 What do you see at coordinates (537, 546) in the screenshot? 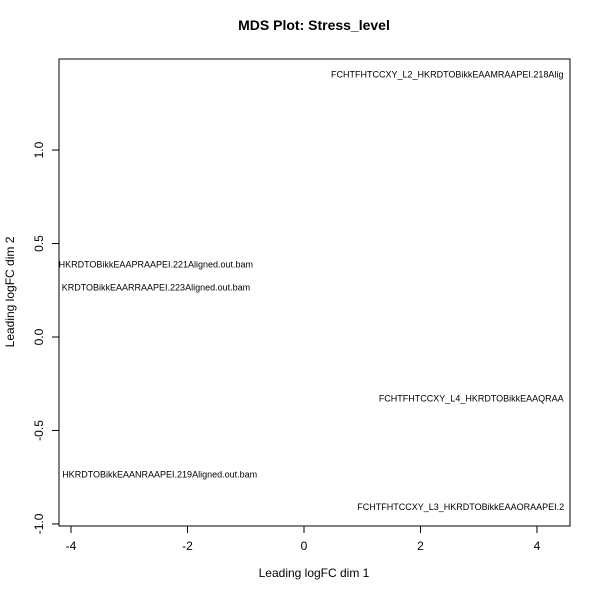
I see `x-tick-label: 4` at bounding box center [537, 546].